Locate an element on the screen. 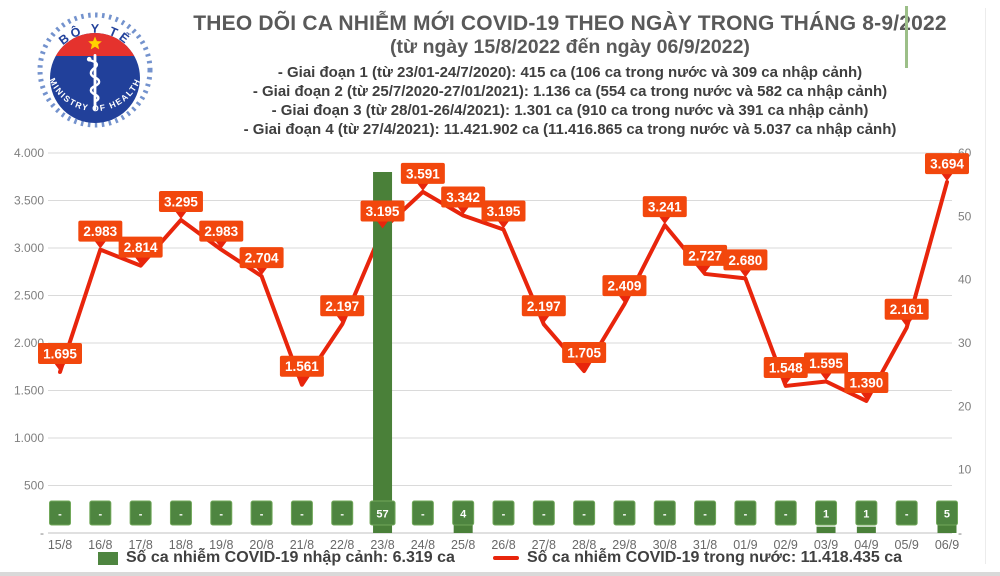 Image resolution: width=1000 pixels, height=576 pixels. svg-text: 16/8 is located at coordinates (100, 545).